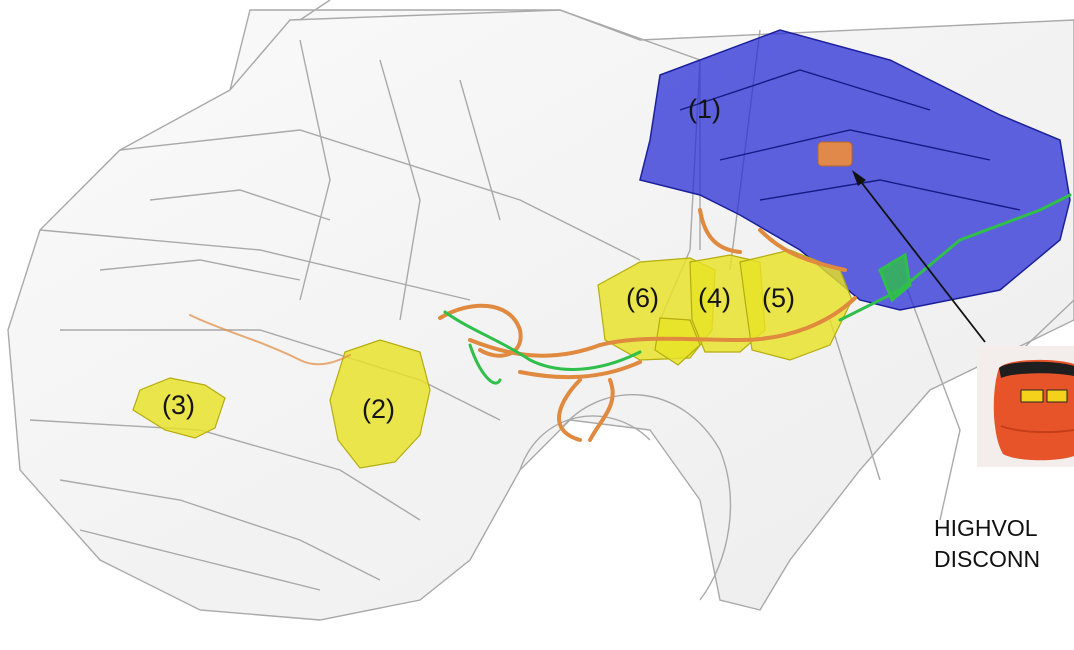 Image resolution: width=1074 pixels, height=650 pixels. I want to click on caption-line-1: HIGHVOL, so click(986, 528).